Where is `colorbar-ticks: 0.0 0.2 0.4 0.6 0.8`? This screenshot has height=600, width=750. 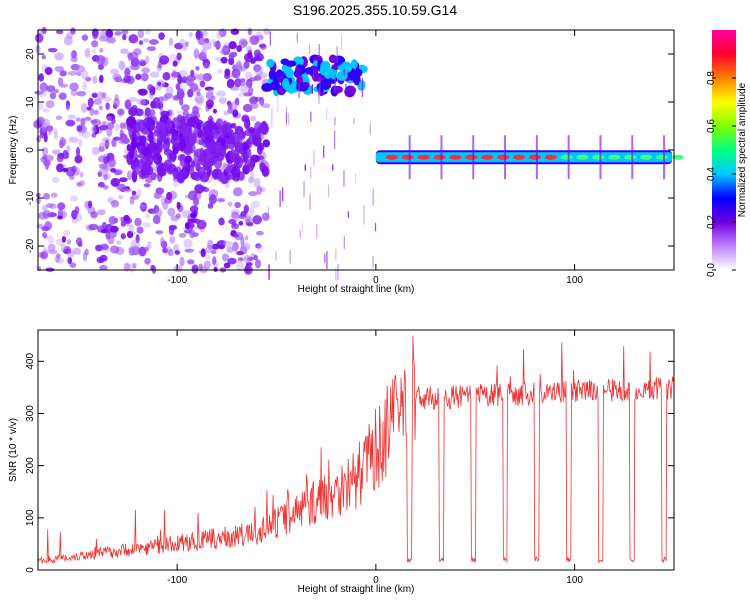 colorbar-ticks: 0.0 0.2 0.4 0.6 0.8 is located at coordinates (721, 174).